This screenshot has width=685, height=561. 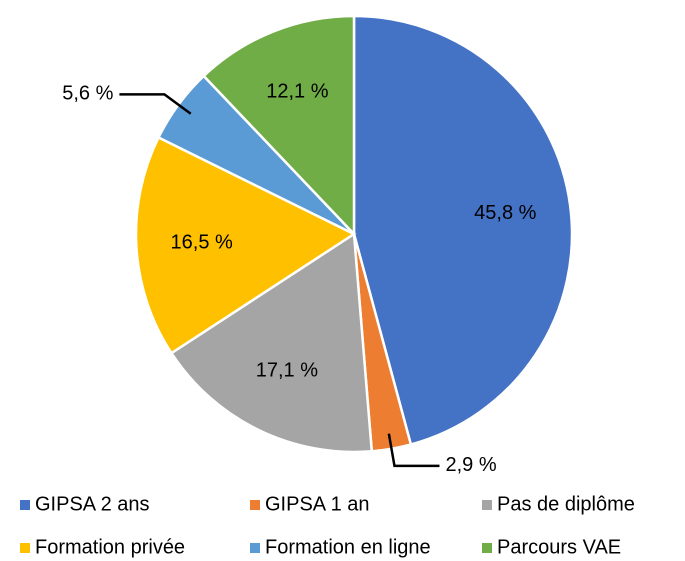 I want to click on data-label: 12,1 %, so click(x=297, y=92).